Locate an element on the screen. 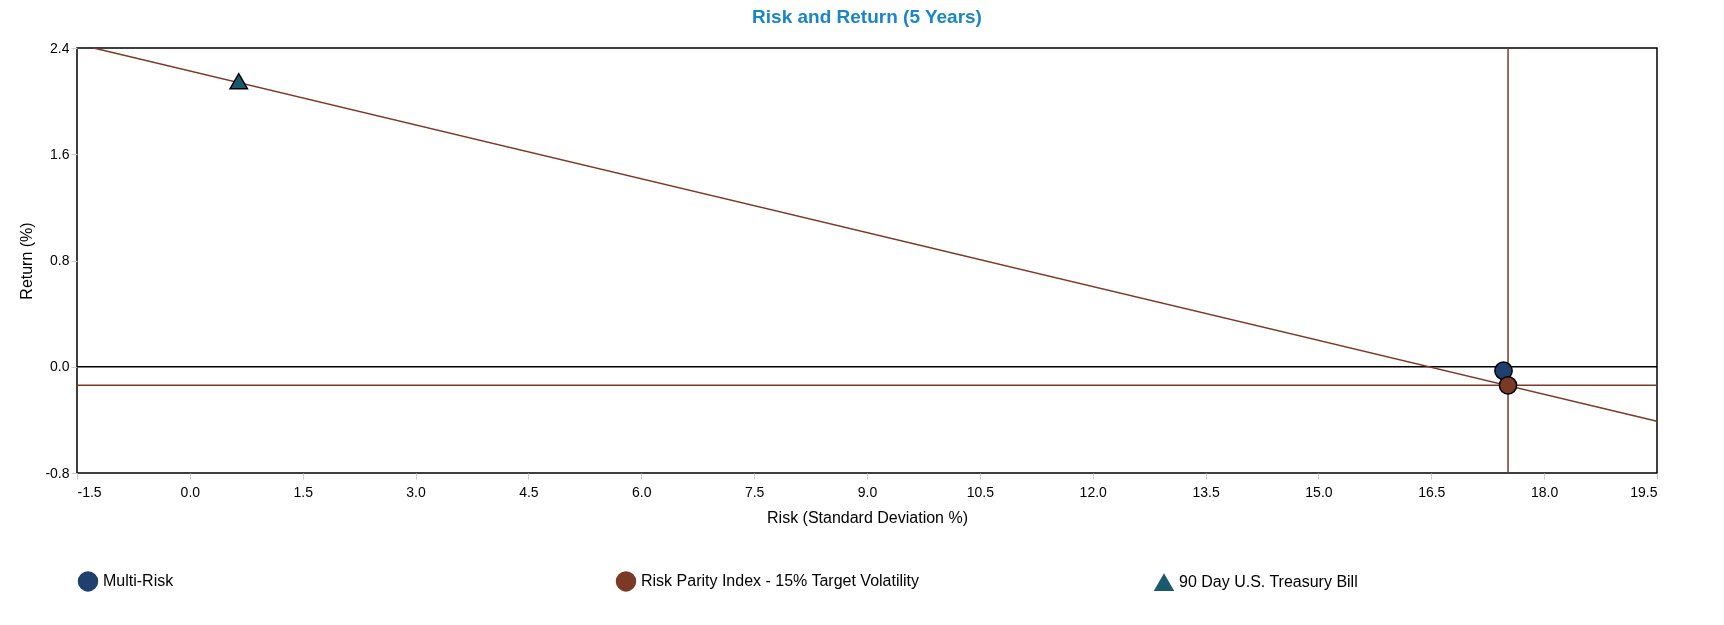 This screenshot has width=1724, height=625. legend-label: Risk Parity Index - 15% Target Volatility is located at coordinates (780, 581).